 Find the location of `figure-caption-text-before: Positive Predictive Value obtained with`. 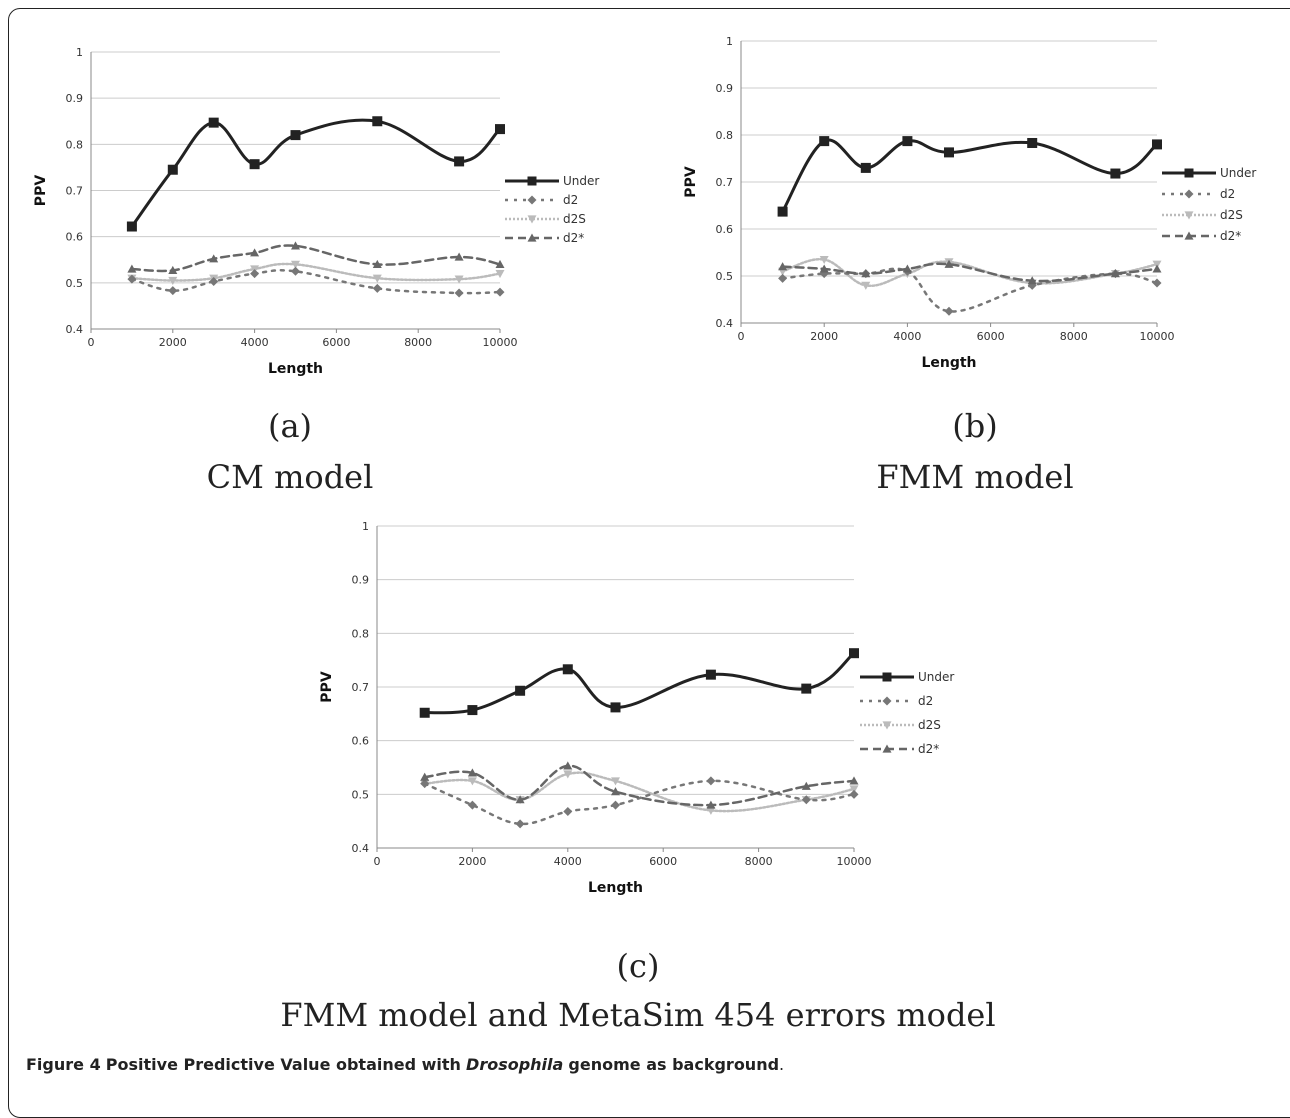

figure-caption-text-before: Positive Predictive Value obtained with is located at coordinates (283, 1064).